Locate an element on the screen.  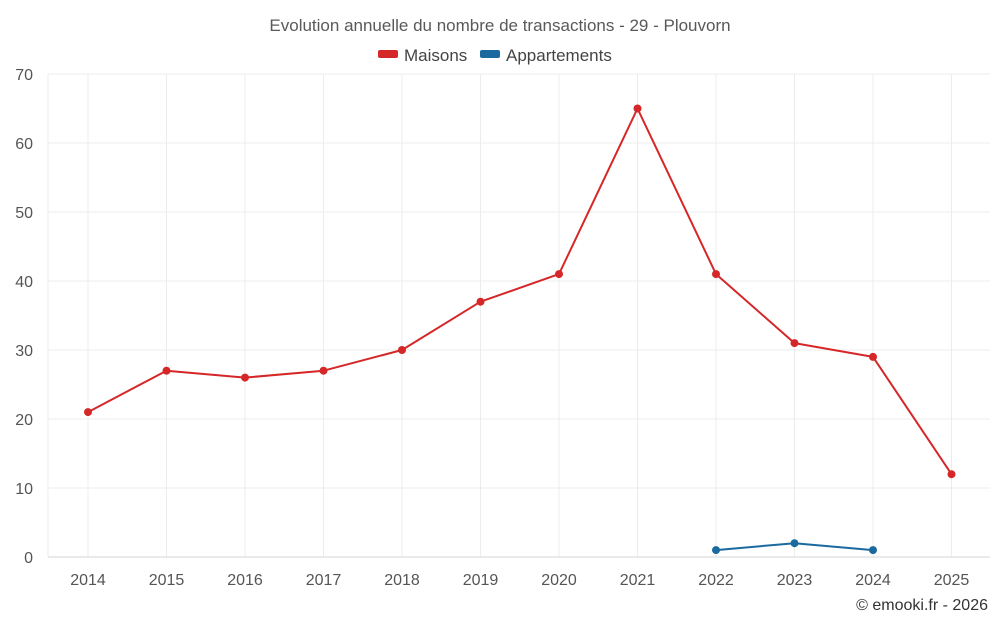
y-tick-label: 30 is located at coordinates (24, 351).